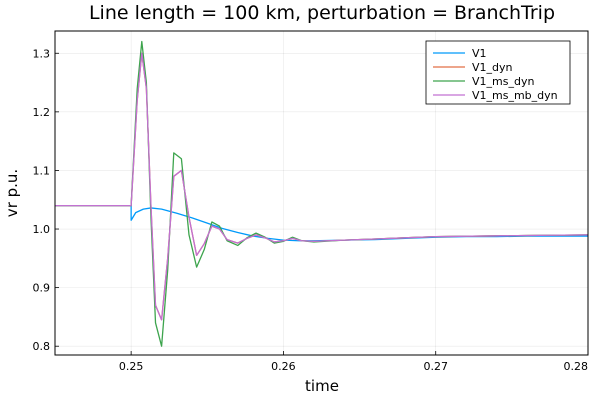  I want to click on x-tick-label: 0.25, so click(131, 366).